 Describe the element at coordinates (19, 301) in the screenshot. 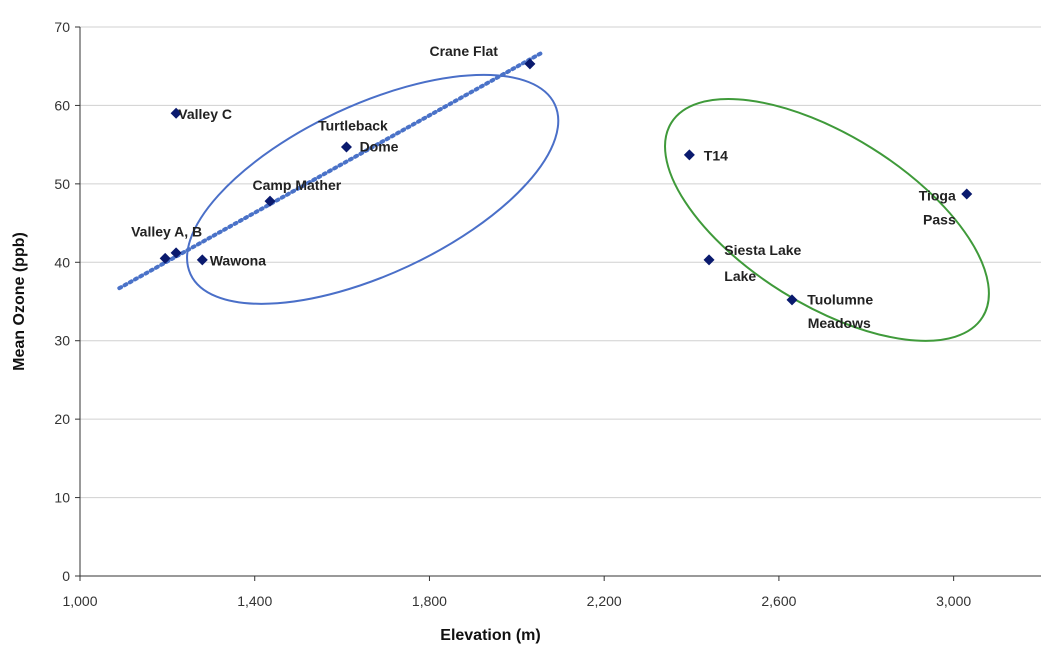

I see `y-axis-title: Mean Ozone (ppb)` at that location.